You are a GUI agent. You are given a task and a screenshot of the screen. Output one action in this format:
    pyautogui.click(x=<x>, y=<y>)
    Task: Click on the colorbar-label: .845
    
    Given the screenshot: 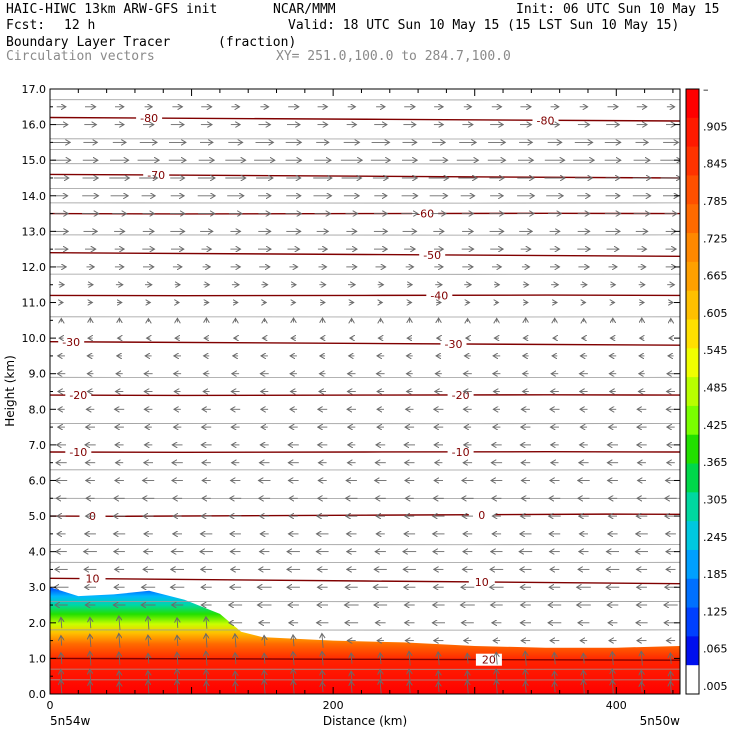 What is the action you would take?
    pyautogui.click(x=715, y=164)
    